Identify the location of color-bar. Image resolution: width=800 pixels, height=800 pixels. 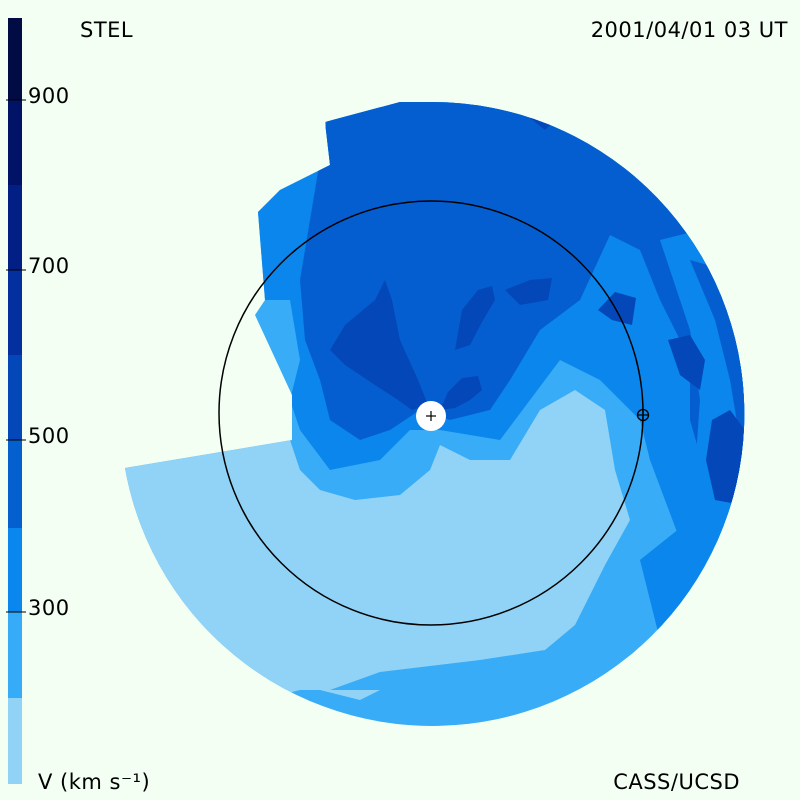
(16, 401).